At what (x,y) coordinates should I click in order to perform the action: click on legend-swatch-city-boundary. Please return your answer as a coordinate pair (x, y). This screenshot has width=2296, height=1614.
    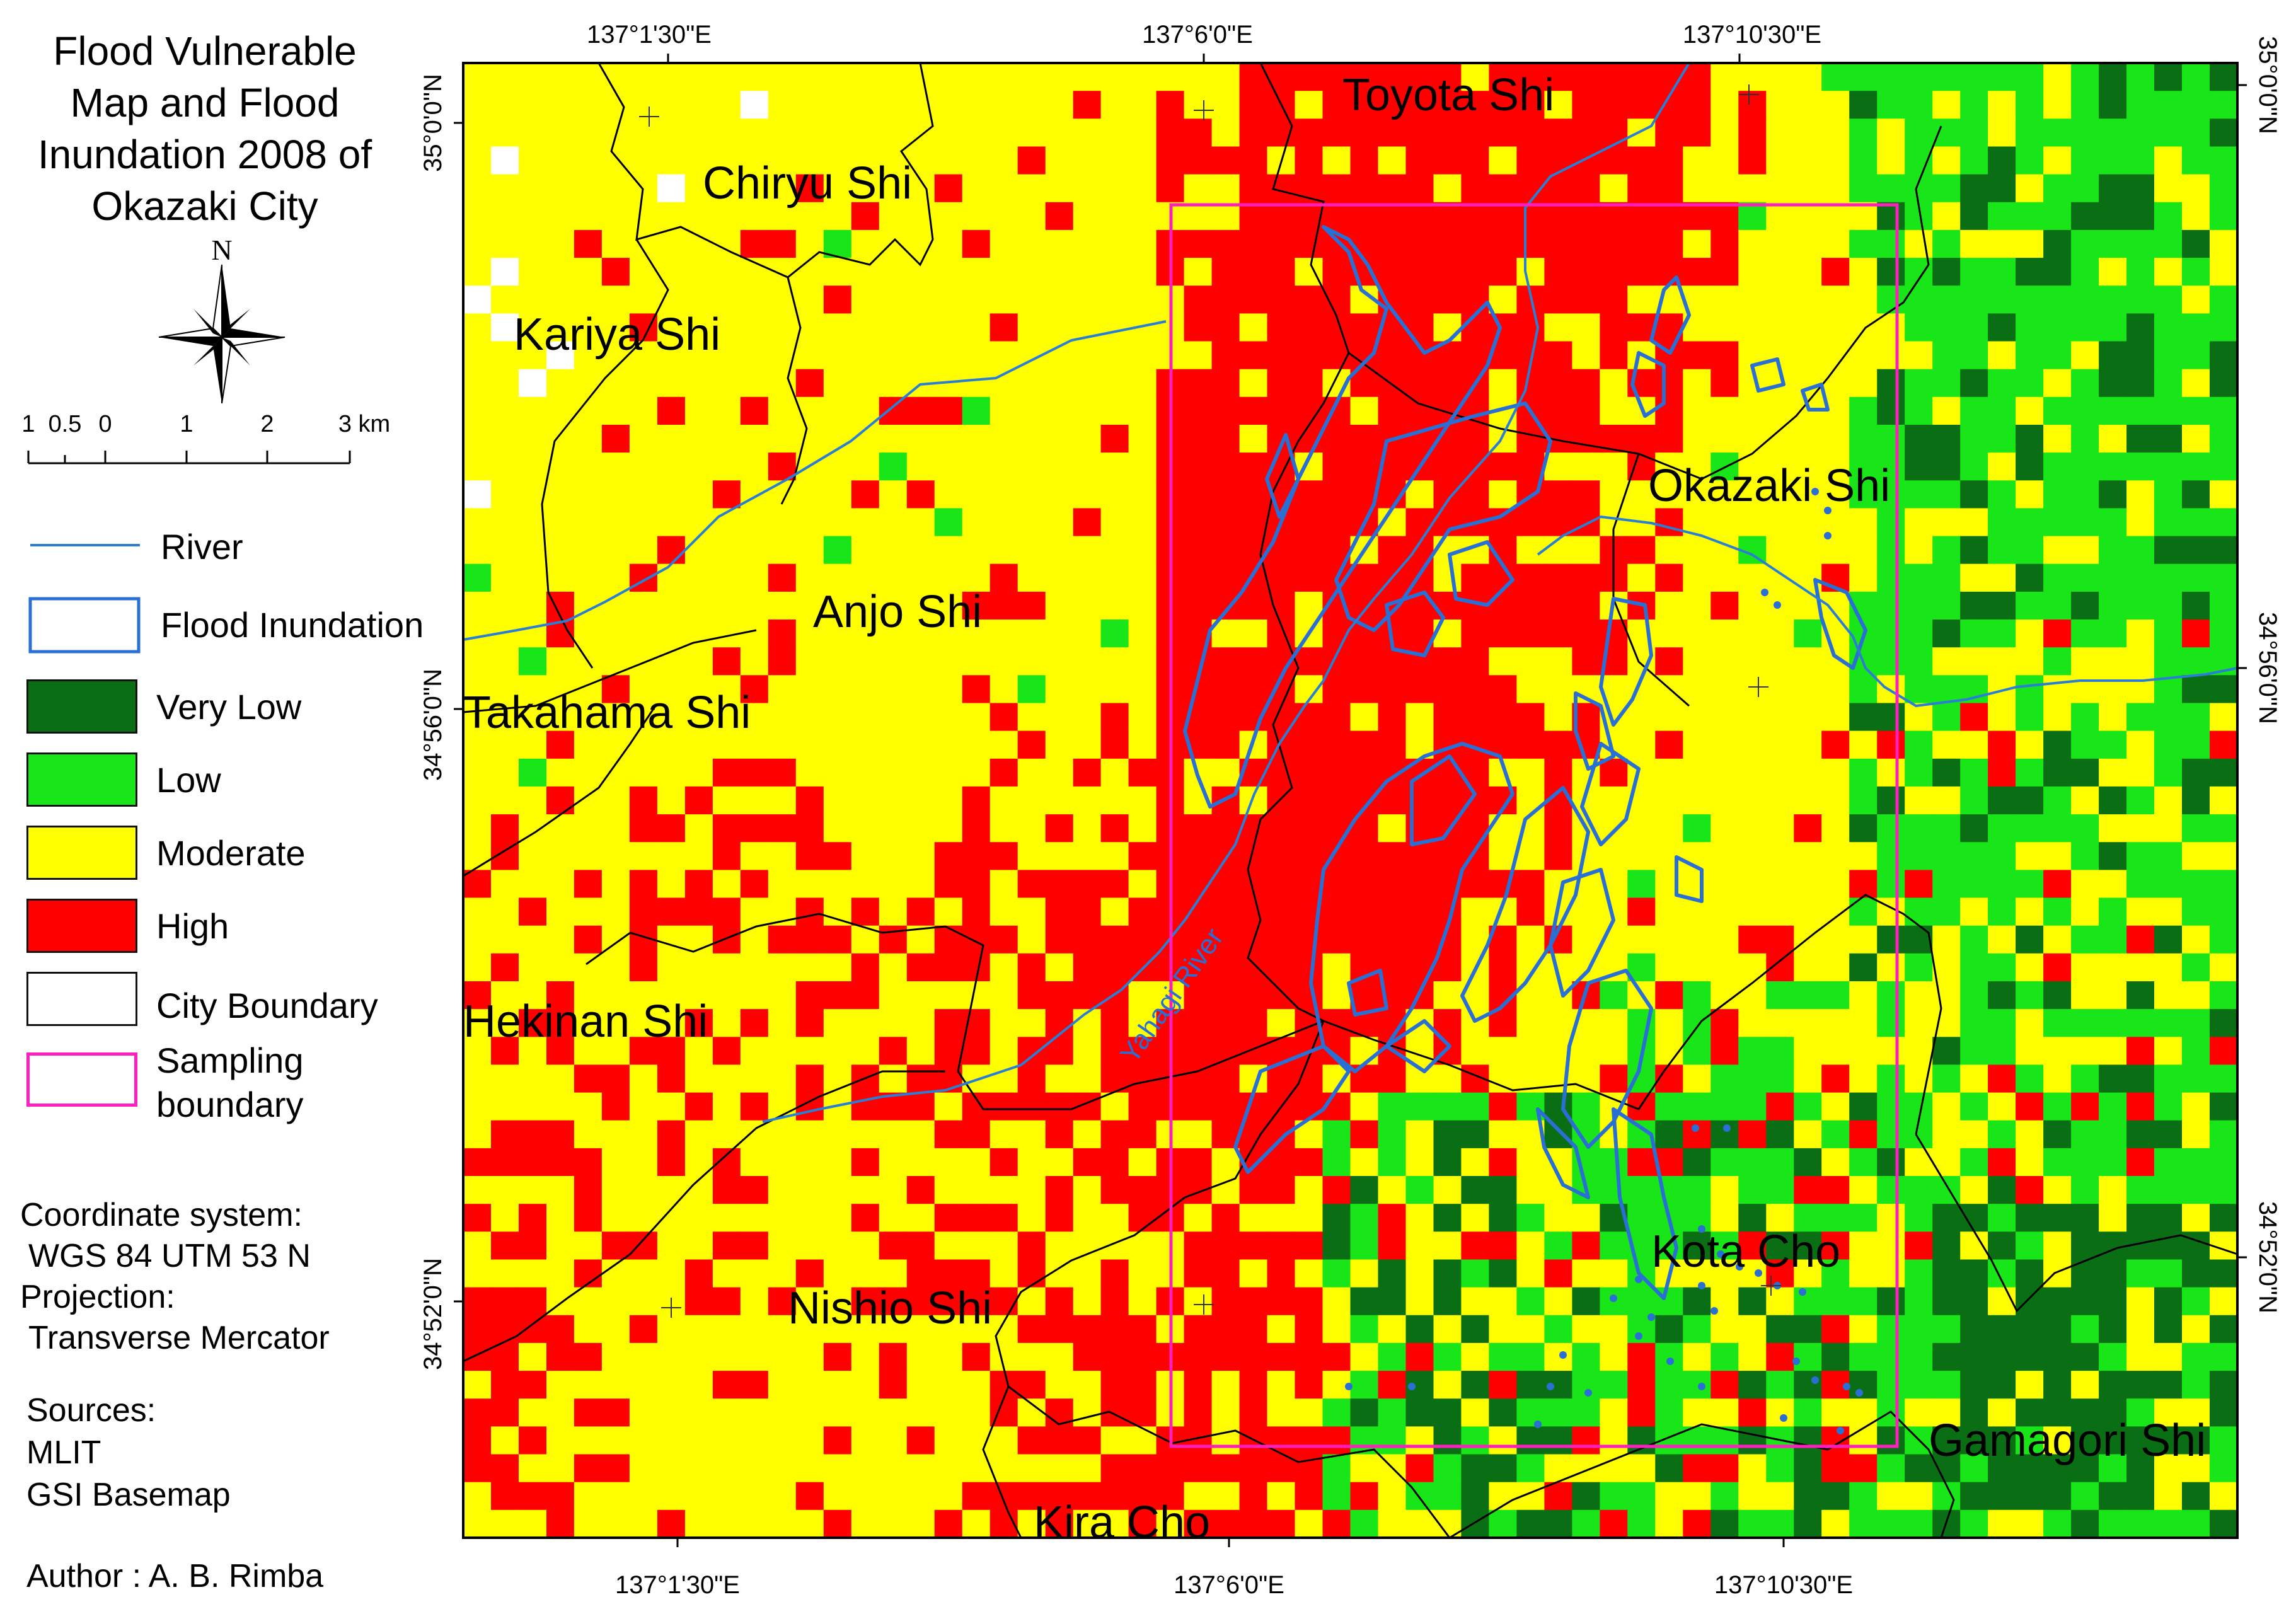
    Looking at the image, I should click on (82, 999).